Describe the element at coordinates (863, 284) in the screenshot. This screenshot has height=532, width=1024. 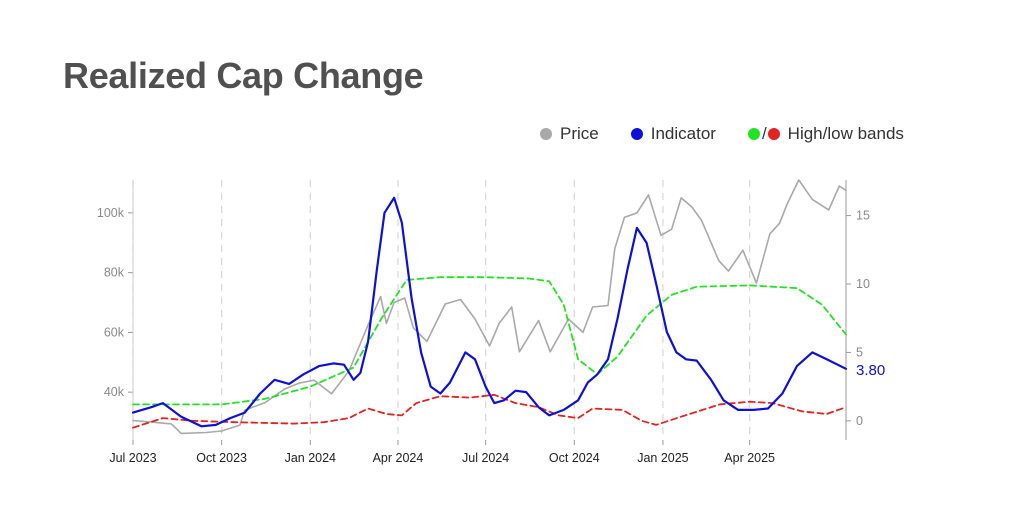
I see `y-right-tick-label: 10` at that location.